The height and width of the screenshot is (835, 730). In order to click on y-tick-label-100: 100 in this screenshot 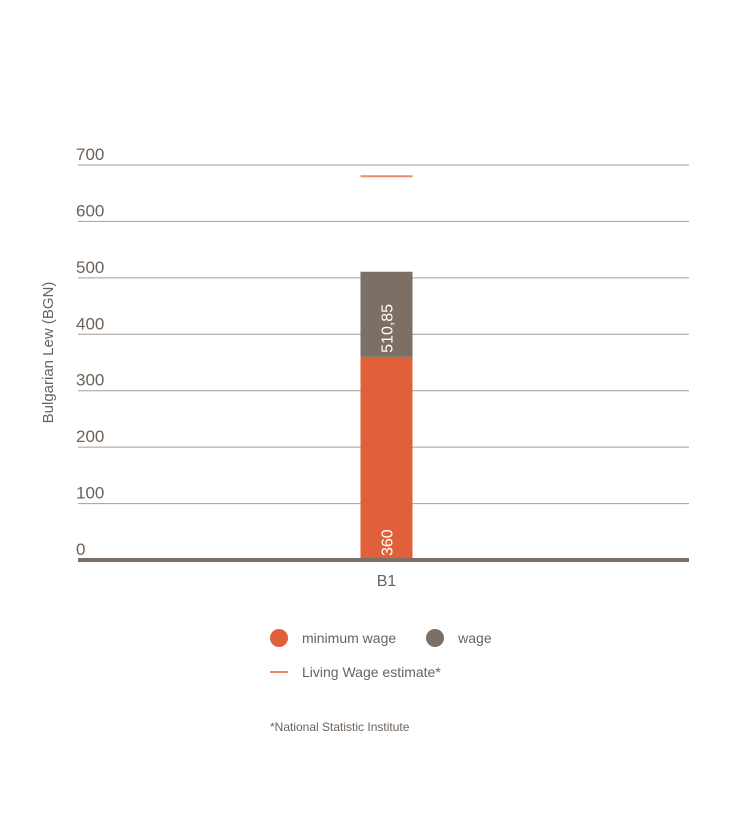, I will do `click(90, 493)`.